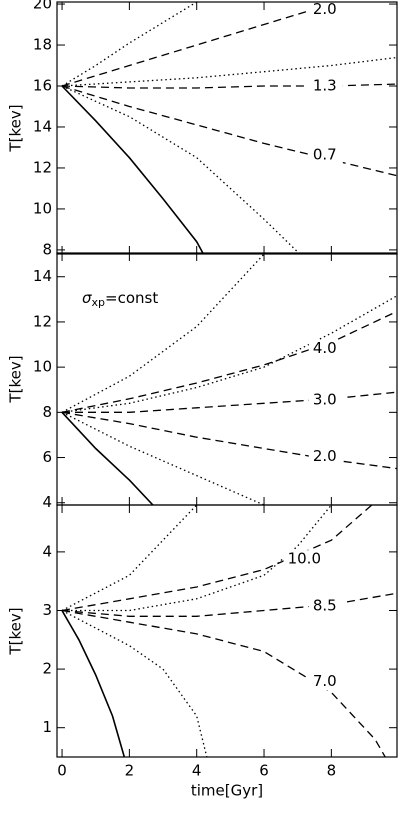 This screenshot has height=813, width=400. I want to click on x-axis-label: time[Gyr], so click(227, 791).